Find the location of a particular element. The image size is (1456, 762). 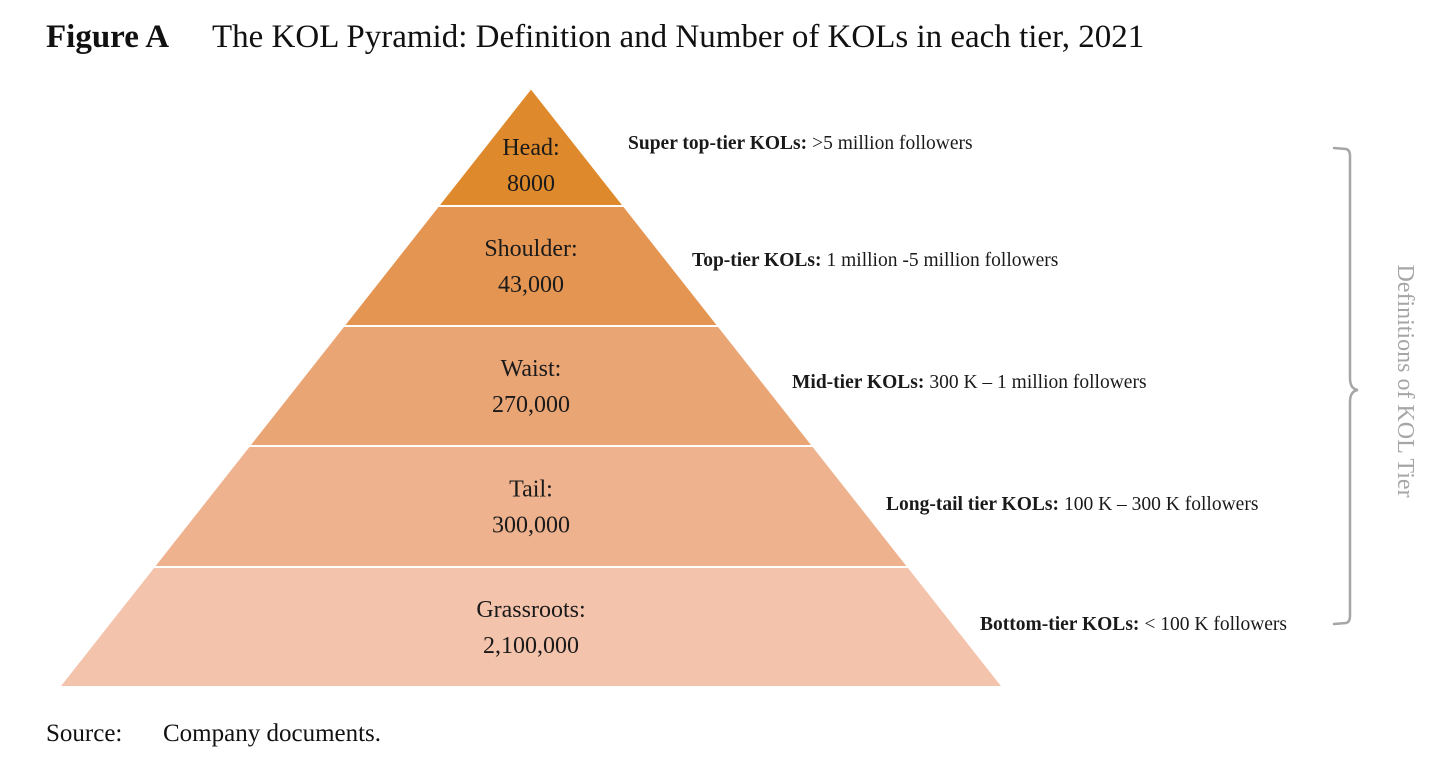

tier-definition-label: Super top-tier KOLs: is located at coordinates (717, 143).